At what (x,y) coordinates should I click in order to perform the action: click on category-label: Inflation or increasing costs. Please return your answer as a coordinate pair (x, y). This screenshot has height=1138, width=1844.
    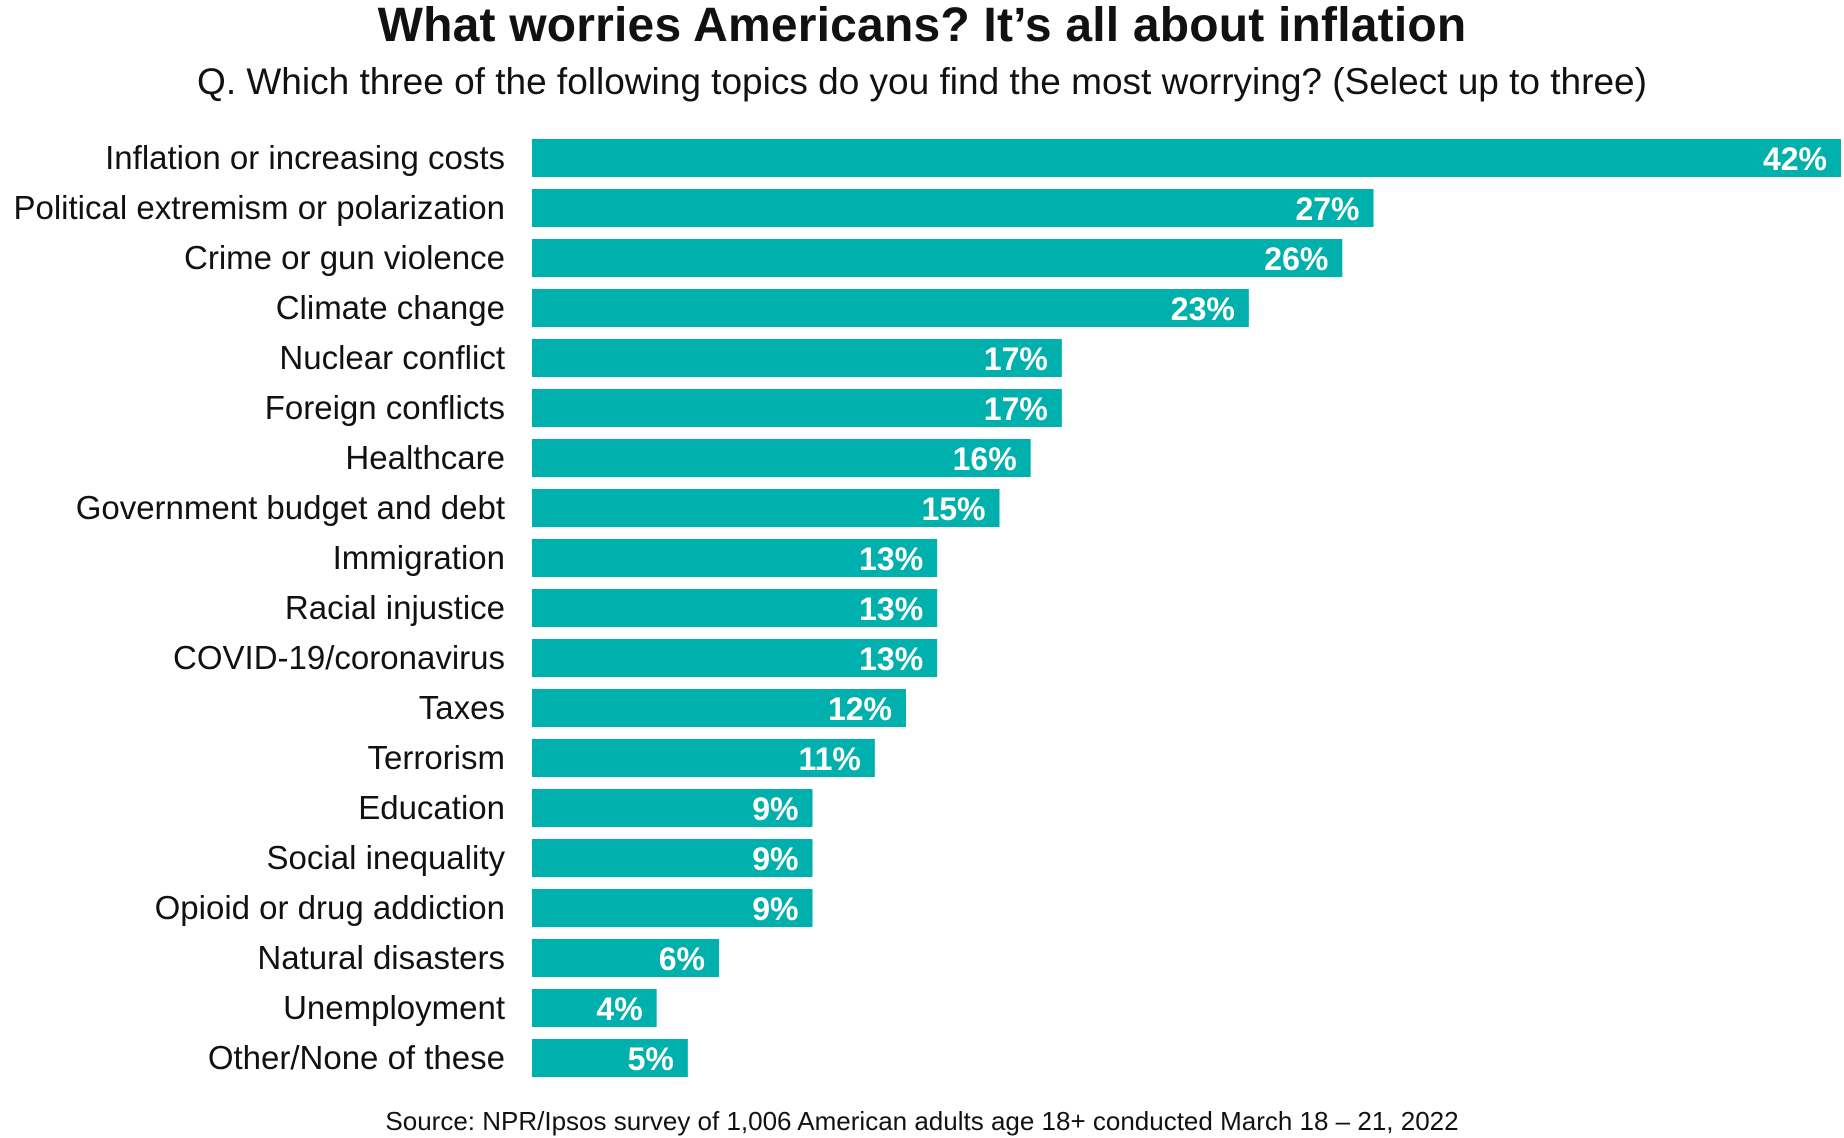
    Looking at the image, I should click on (305, 157).